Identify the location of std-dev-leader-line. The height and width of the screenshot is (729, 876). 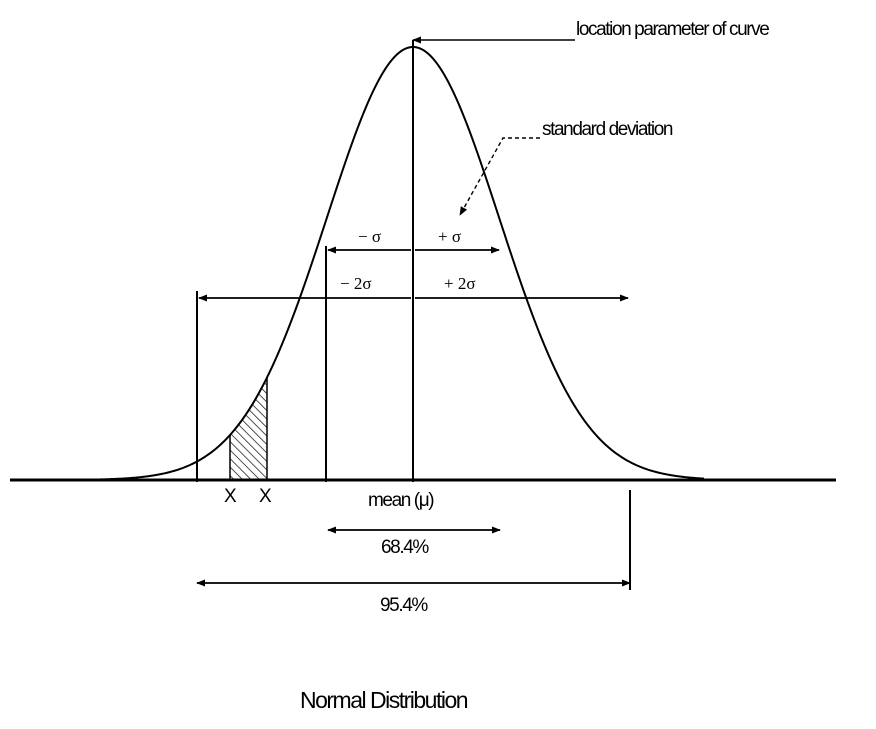
(499, 176).